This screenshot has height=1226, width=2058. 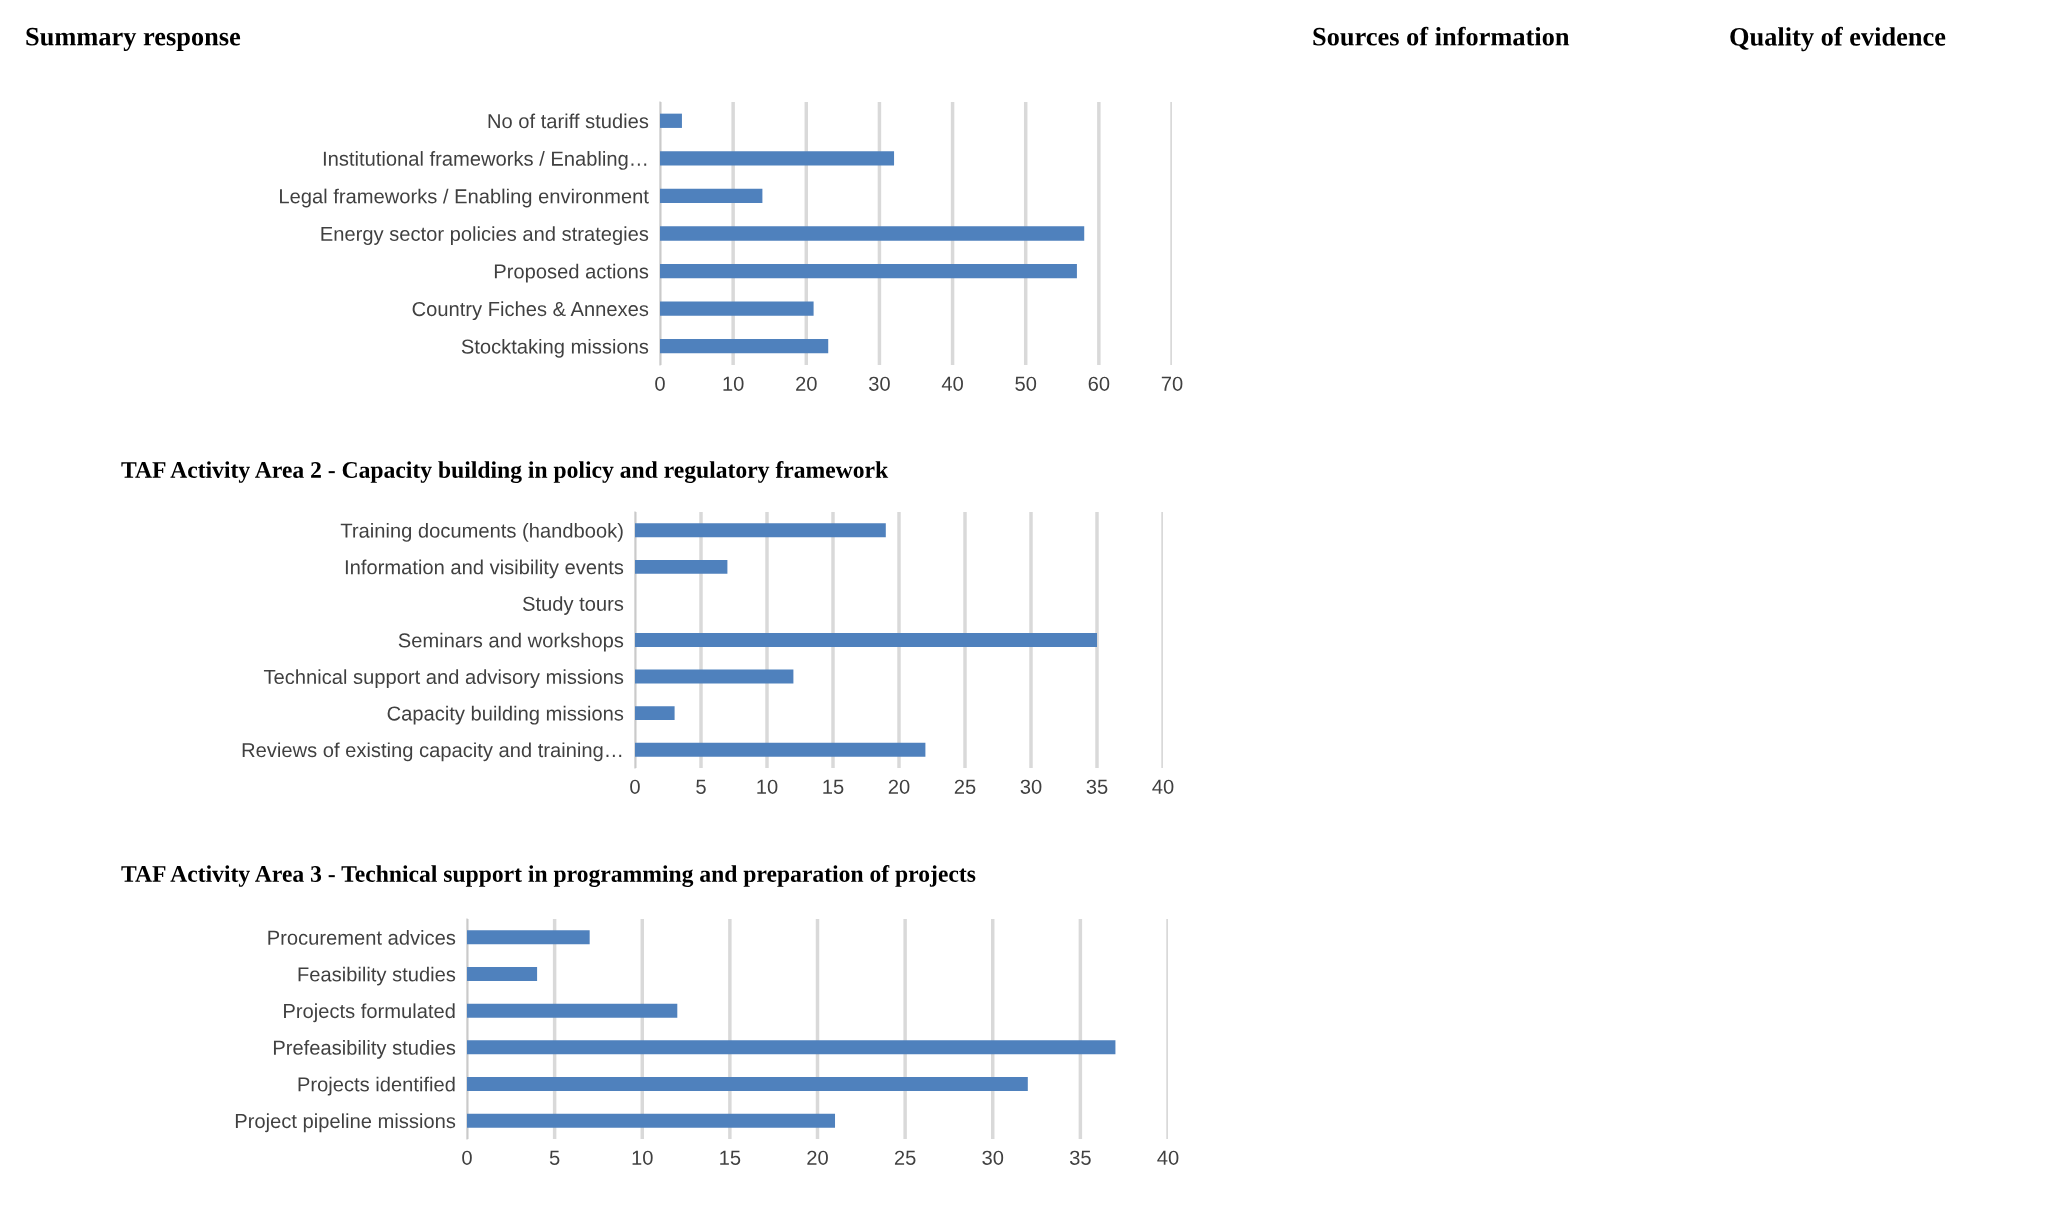 I want to click on x-tick-label: 70, so click(x=1172, y=383).